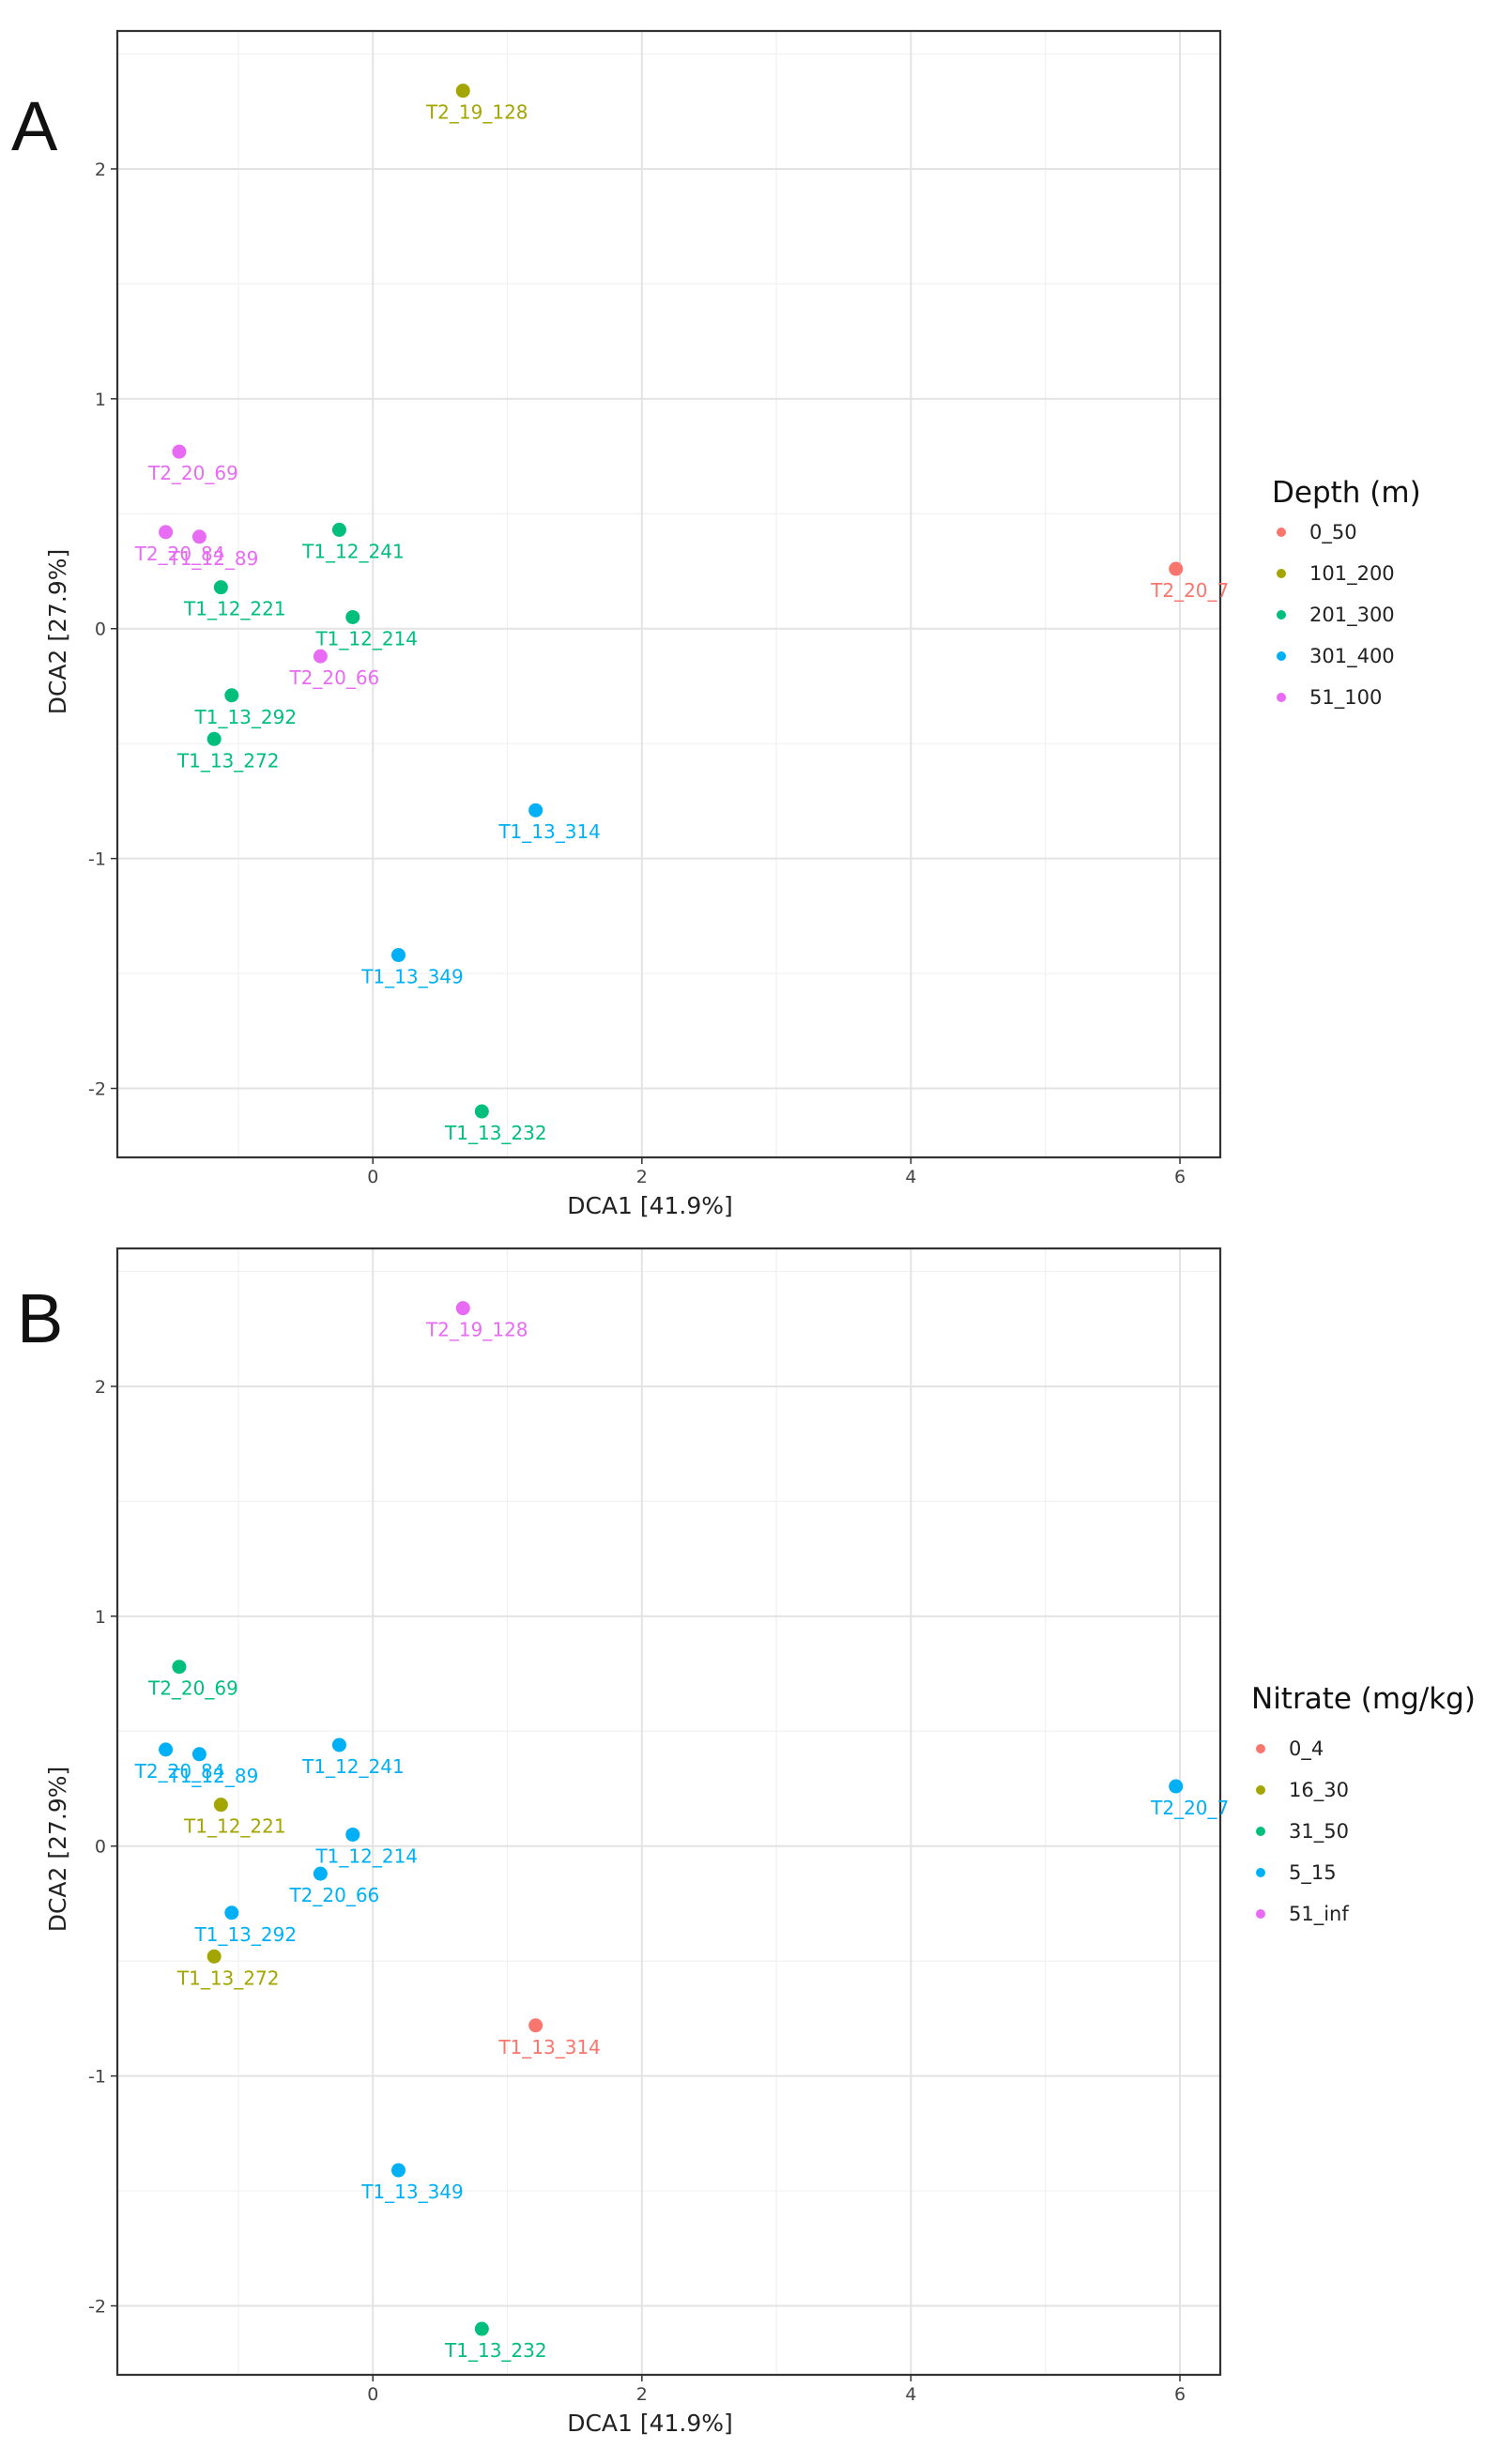 Image resolution: width=1500 pixels, height=2464 pixels. I want to click on legend-label: 51_inf, so click(1319, 1914).